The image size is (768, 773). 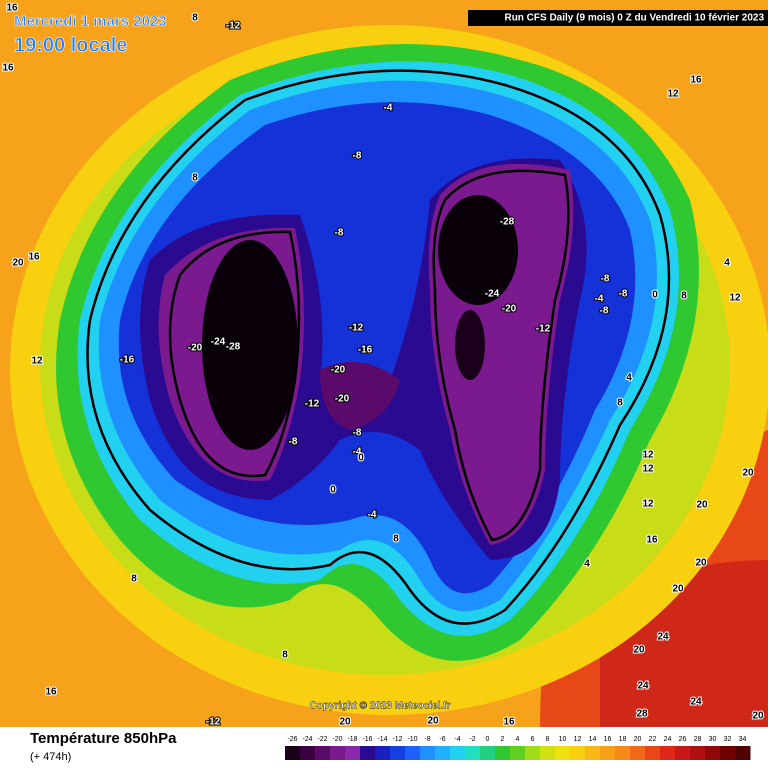 What do you see at coordinates (292, 739) in the screenshot?
I see `colorbar-label: -26` at bounding box center [292, 739].